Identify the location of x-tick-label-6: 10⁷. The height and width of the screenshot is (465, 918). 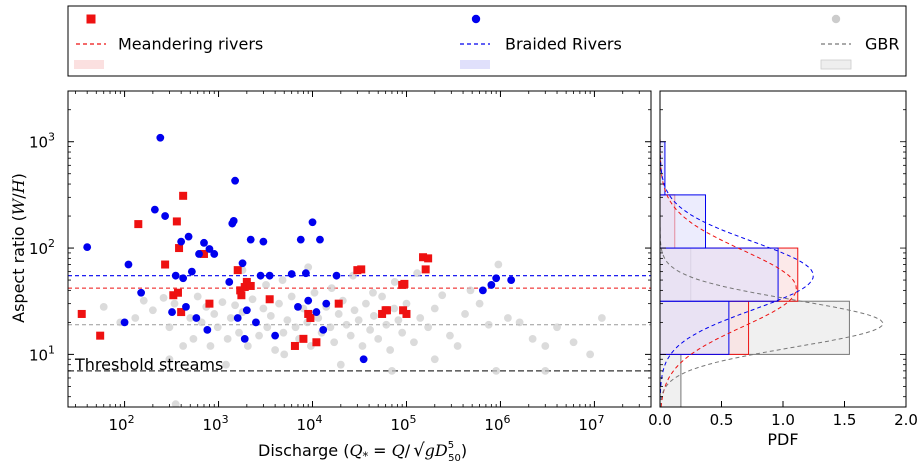
(591, 423).